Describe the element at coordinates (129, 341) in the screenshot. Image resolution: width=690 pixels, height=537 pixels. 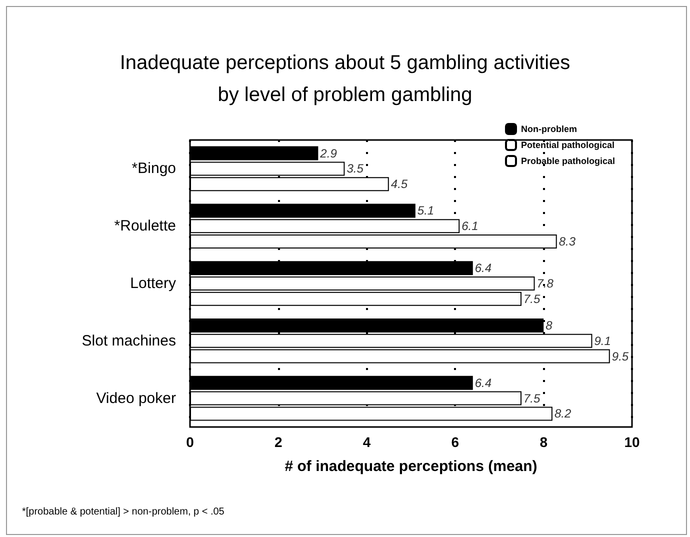
I see `y-tick-label: Slot machines` at that location.